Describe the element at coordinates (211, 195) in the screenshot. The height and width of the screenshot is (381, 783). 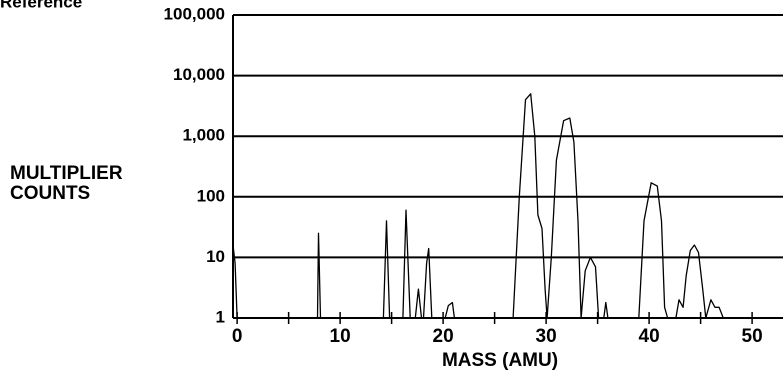
I see `y-tick-label: 100` at that location.